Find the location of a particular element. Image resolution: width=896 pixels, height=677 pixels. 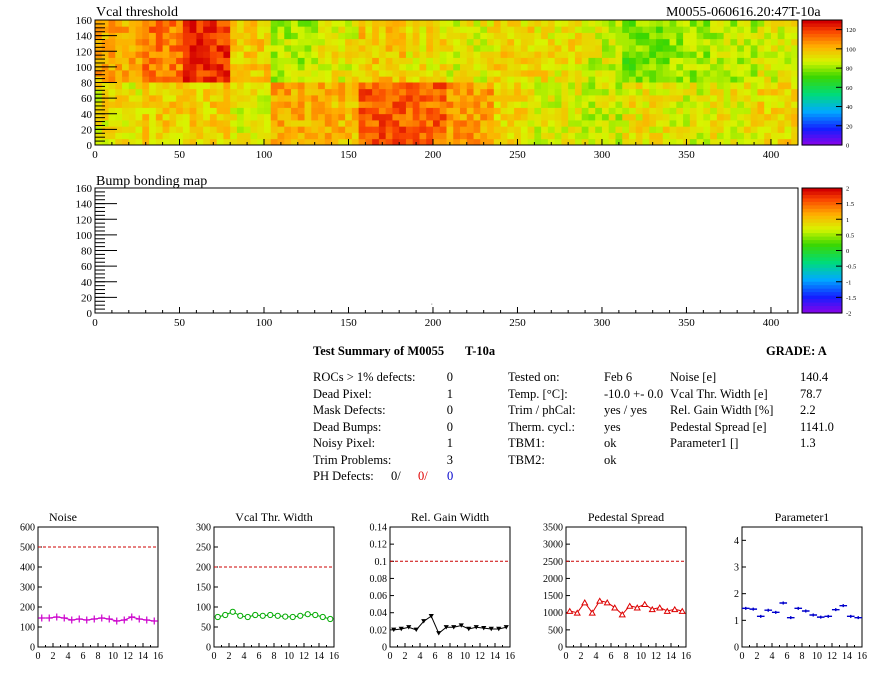

bump-map-palette-cell is located at coordinates (822, 301).